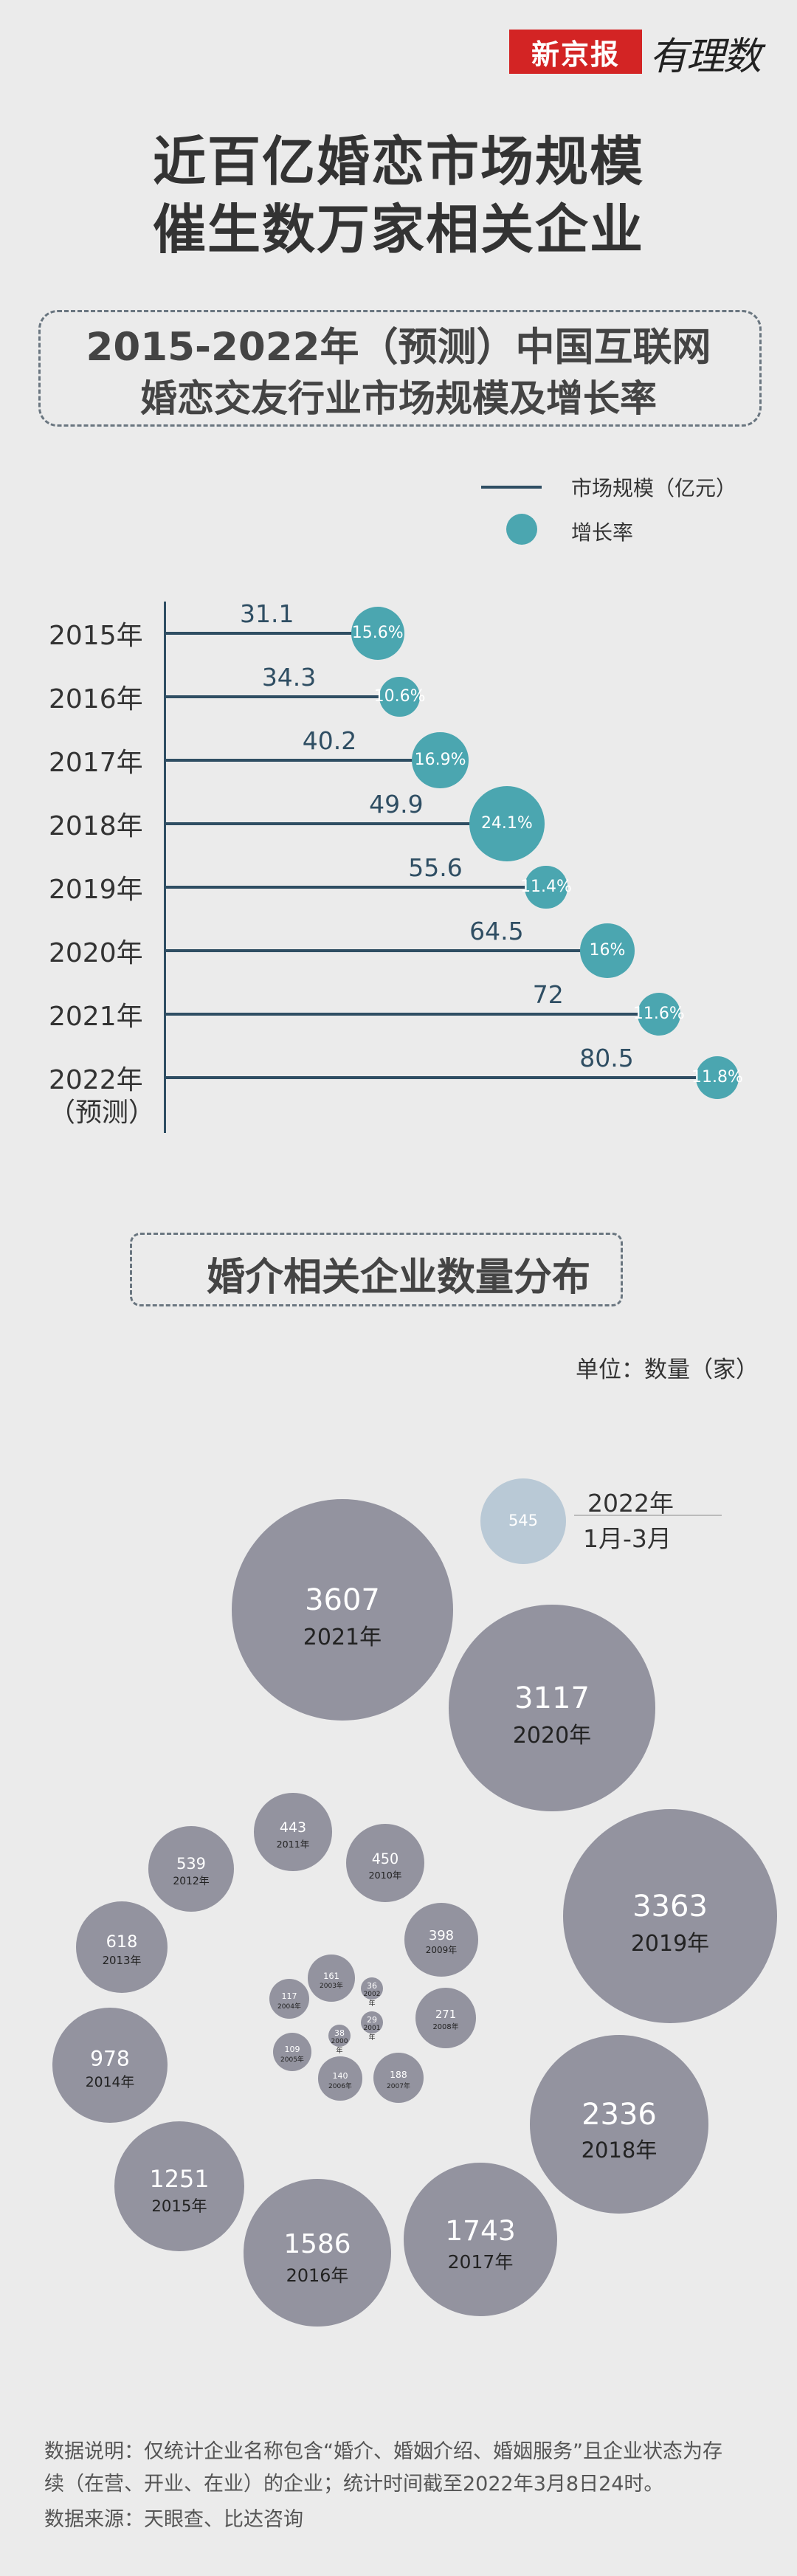  I want to click on bubble-value: 1743, so click(480, 2231).